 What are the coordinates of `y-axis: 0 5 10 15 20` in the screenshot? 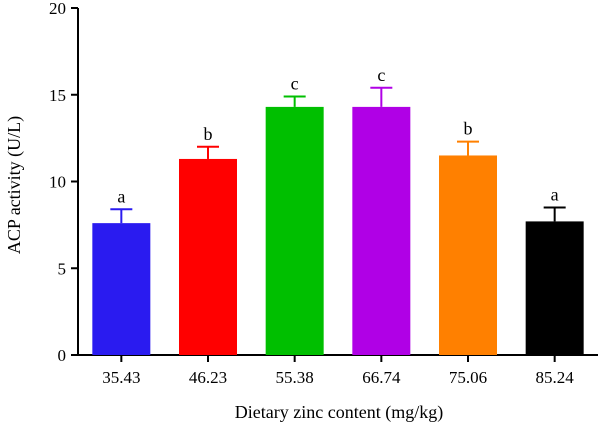 It's located at (64, 182).